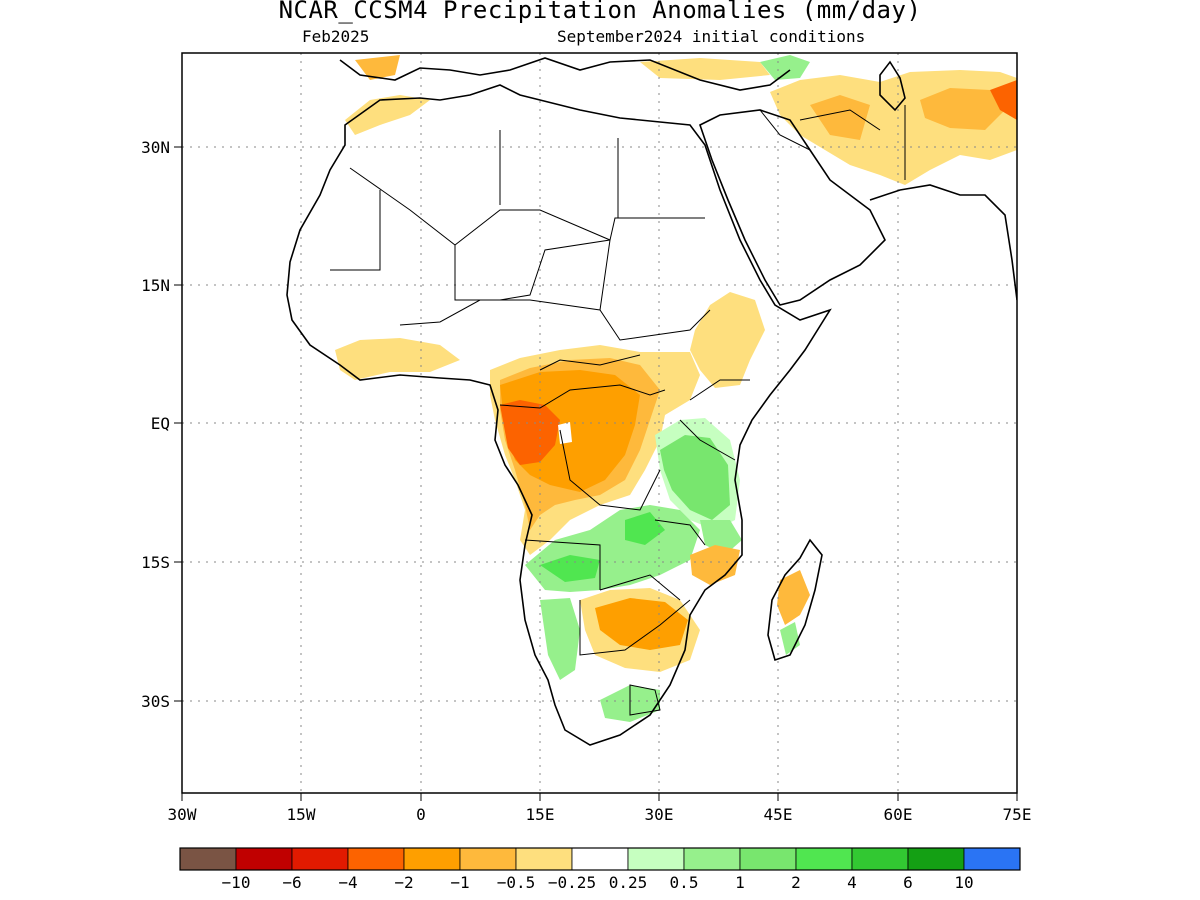  What do you see at coordinates (641, 624) in the screenshot?
I see `anomaly-zimbabwe-dry-core` at bounding box center [641, 624].